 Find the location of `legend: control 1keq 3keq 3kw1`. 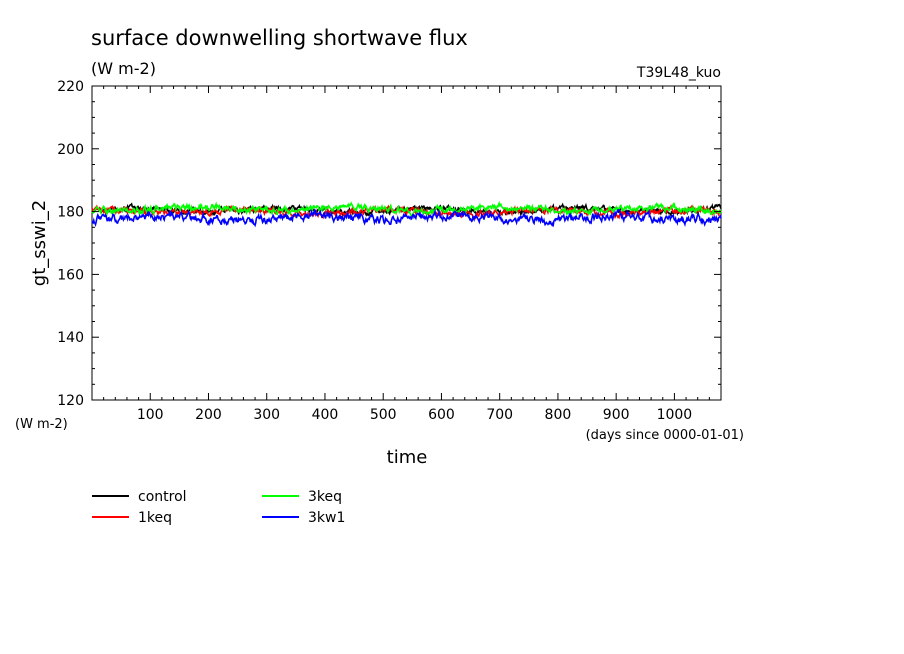

legend: control 1keq 3keq 3kw1 is located at coordinates (218, 507).